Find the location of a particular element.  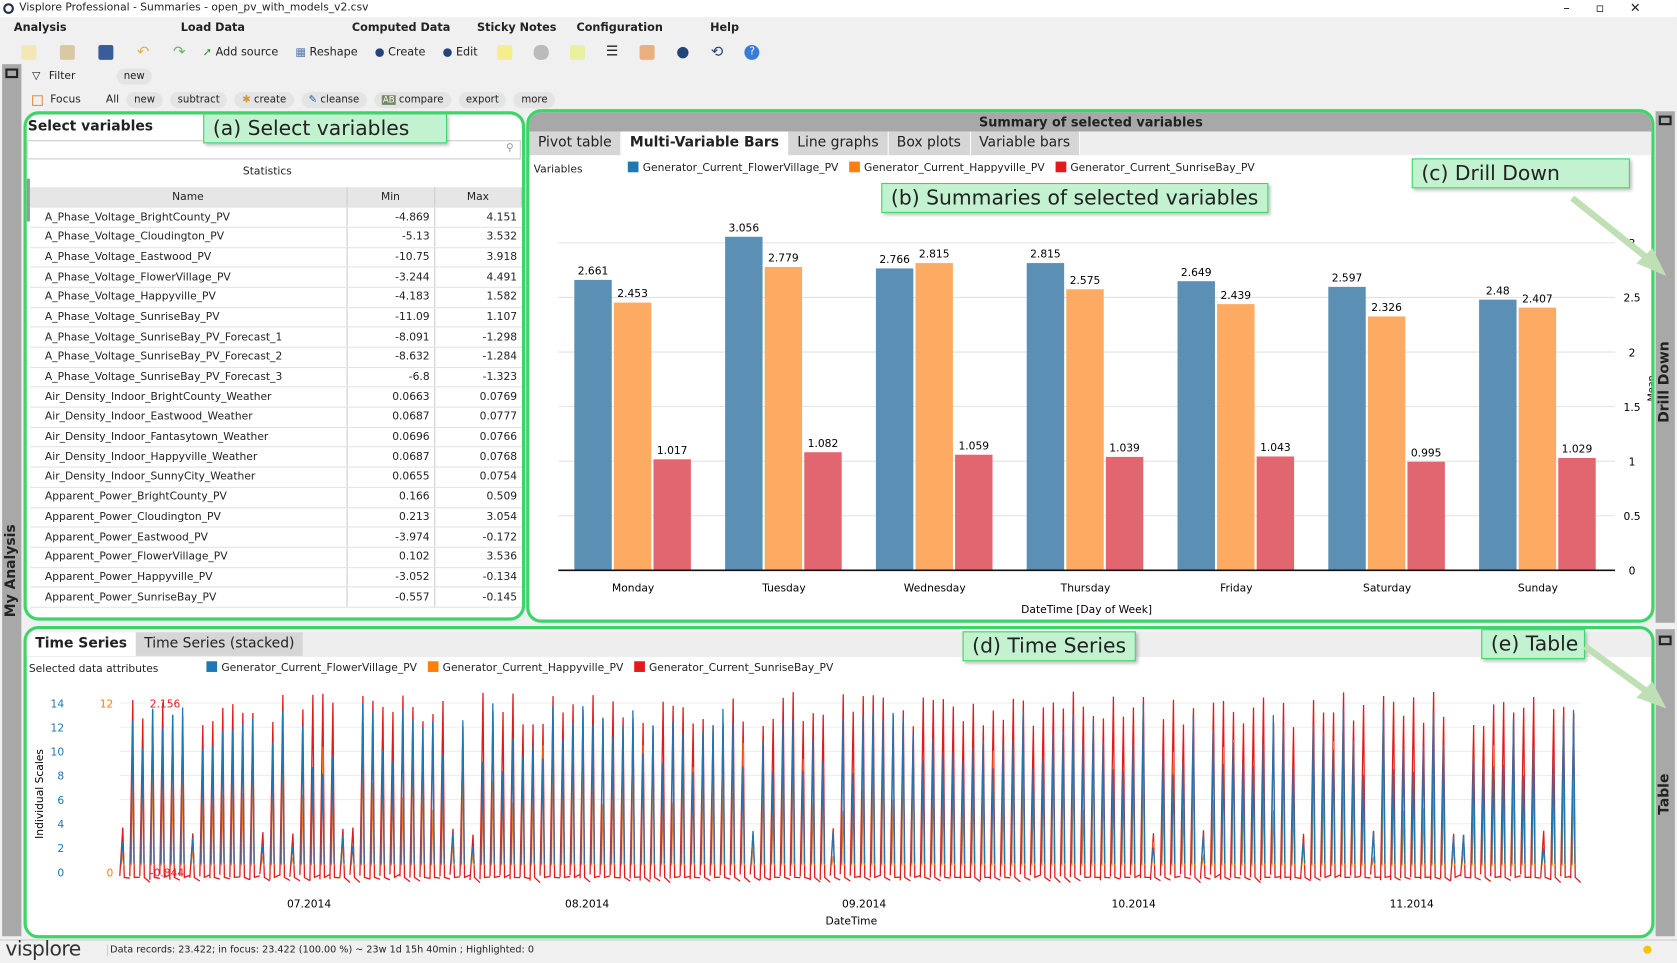

tab-time-series-stacked: Time Series (stacked) is located at coordinates (219, 644).